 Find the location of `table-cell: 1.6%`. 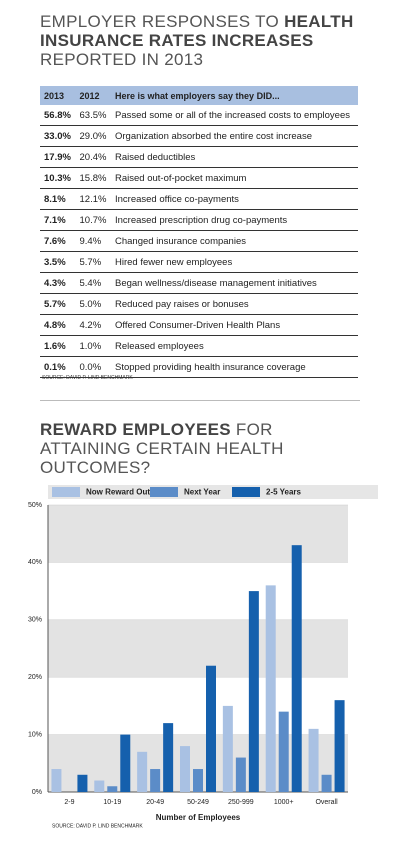

table-cell: 1.6% is located at coordinates (58, 346).